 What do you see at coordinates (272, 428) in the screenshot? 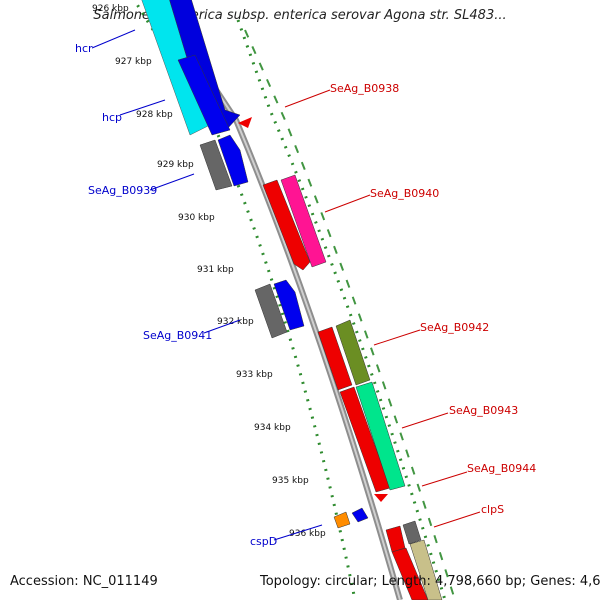
I see `tick-label: 934 kbp` at bounding box center [272, 428].